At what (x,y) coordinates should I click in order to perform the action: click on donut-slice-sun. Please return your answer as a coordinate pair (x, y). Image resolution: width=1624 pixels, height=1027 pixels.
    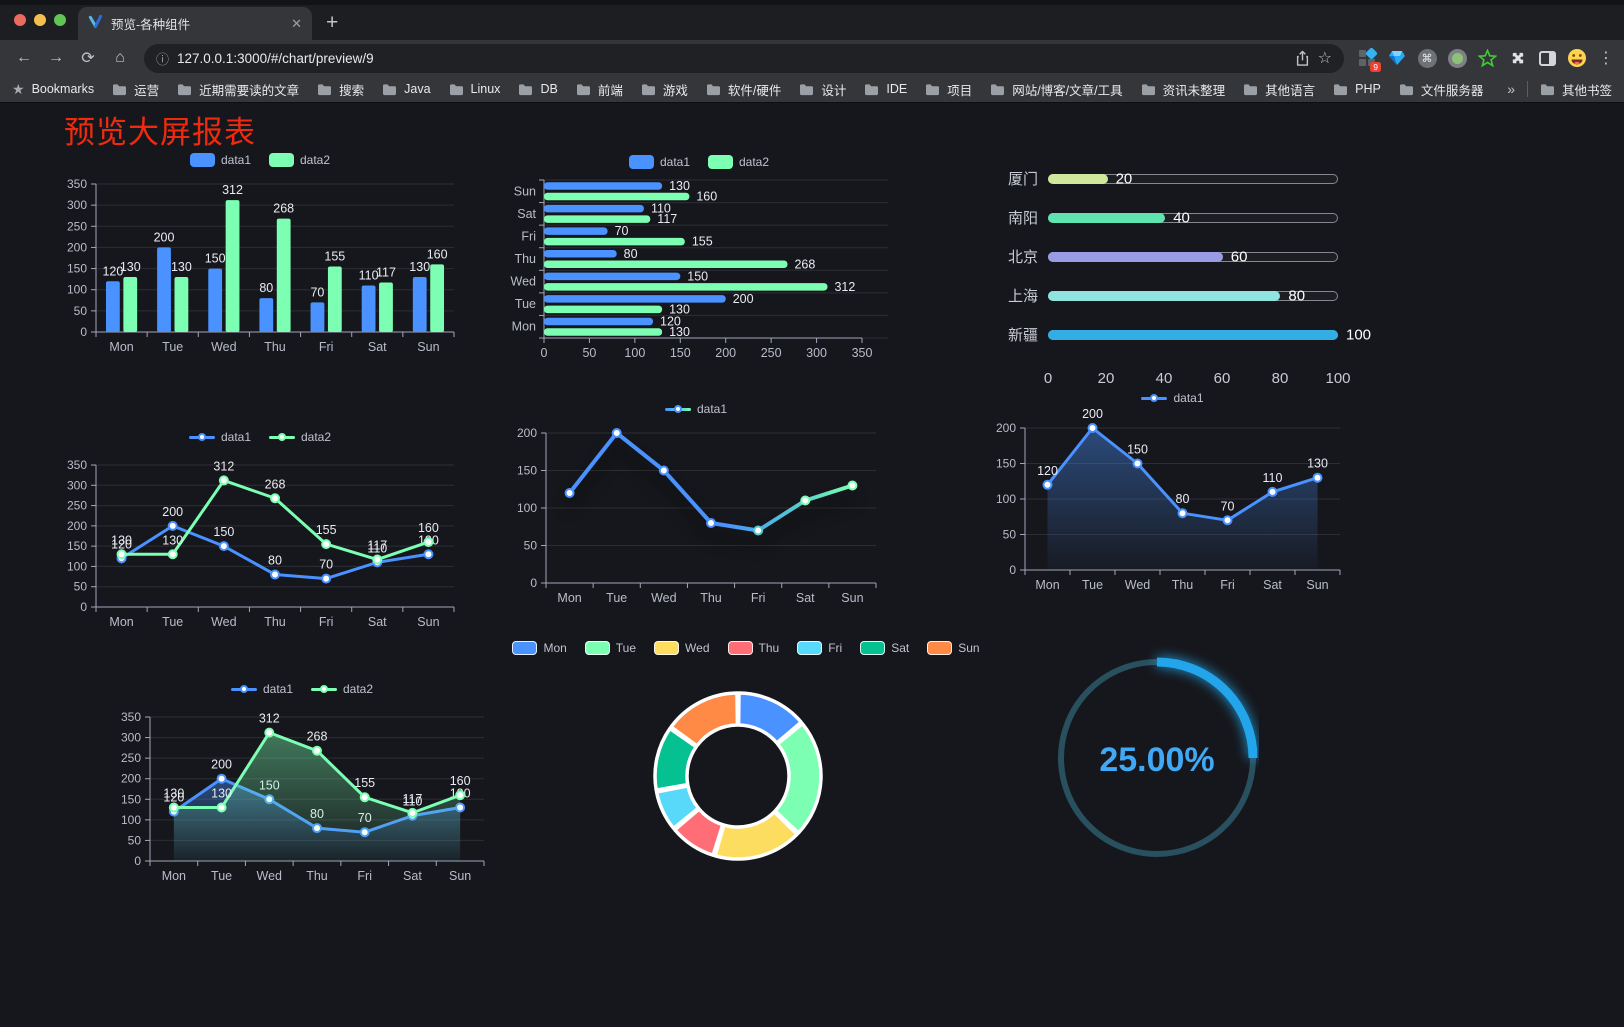
    Looking at the image, I should click on (704, 719).